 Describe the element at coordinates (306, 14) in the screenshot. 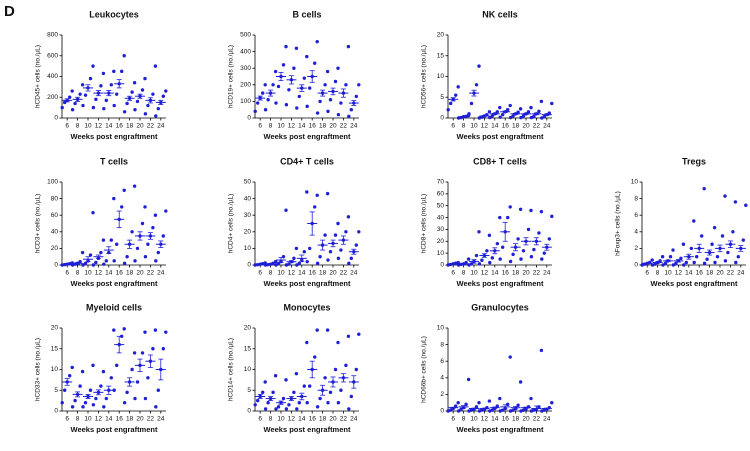

I see `chart-title: B cells` at that location.